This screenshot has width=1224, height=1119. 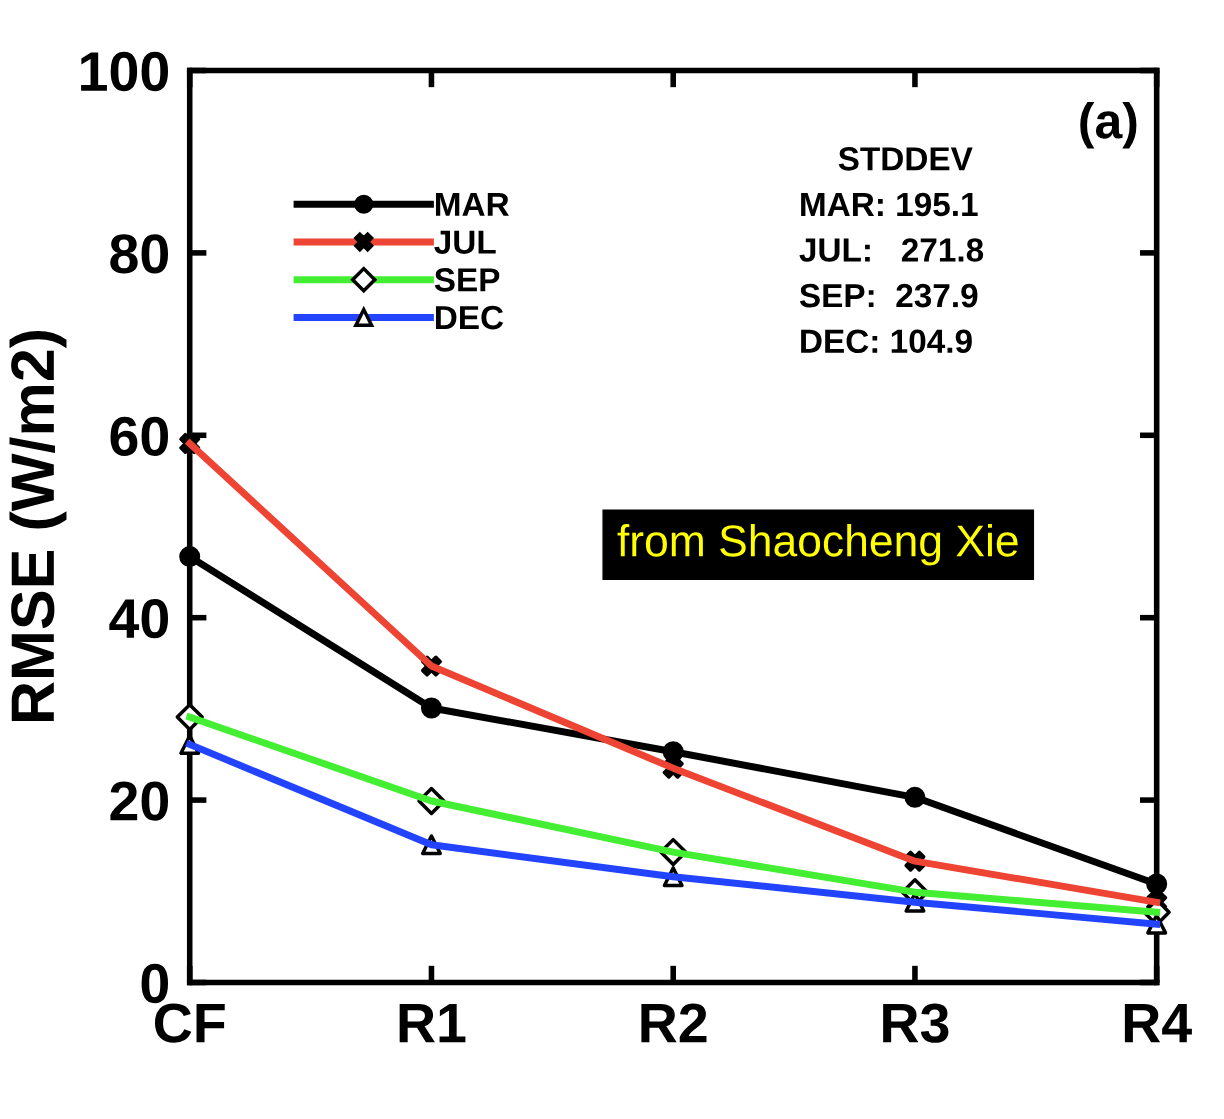 What do you see at coordinates (189, 1023) in the screenshot?
I see `x-tick-label: CF` at bounding box center [189, 1023].